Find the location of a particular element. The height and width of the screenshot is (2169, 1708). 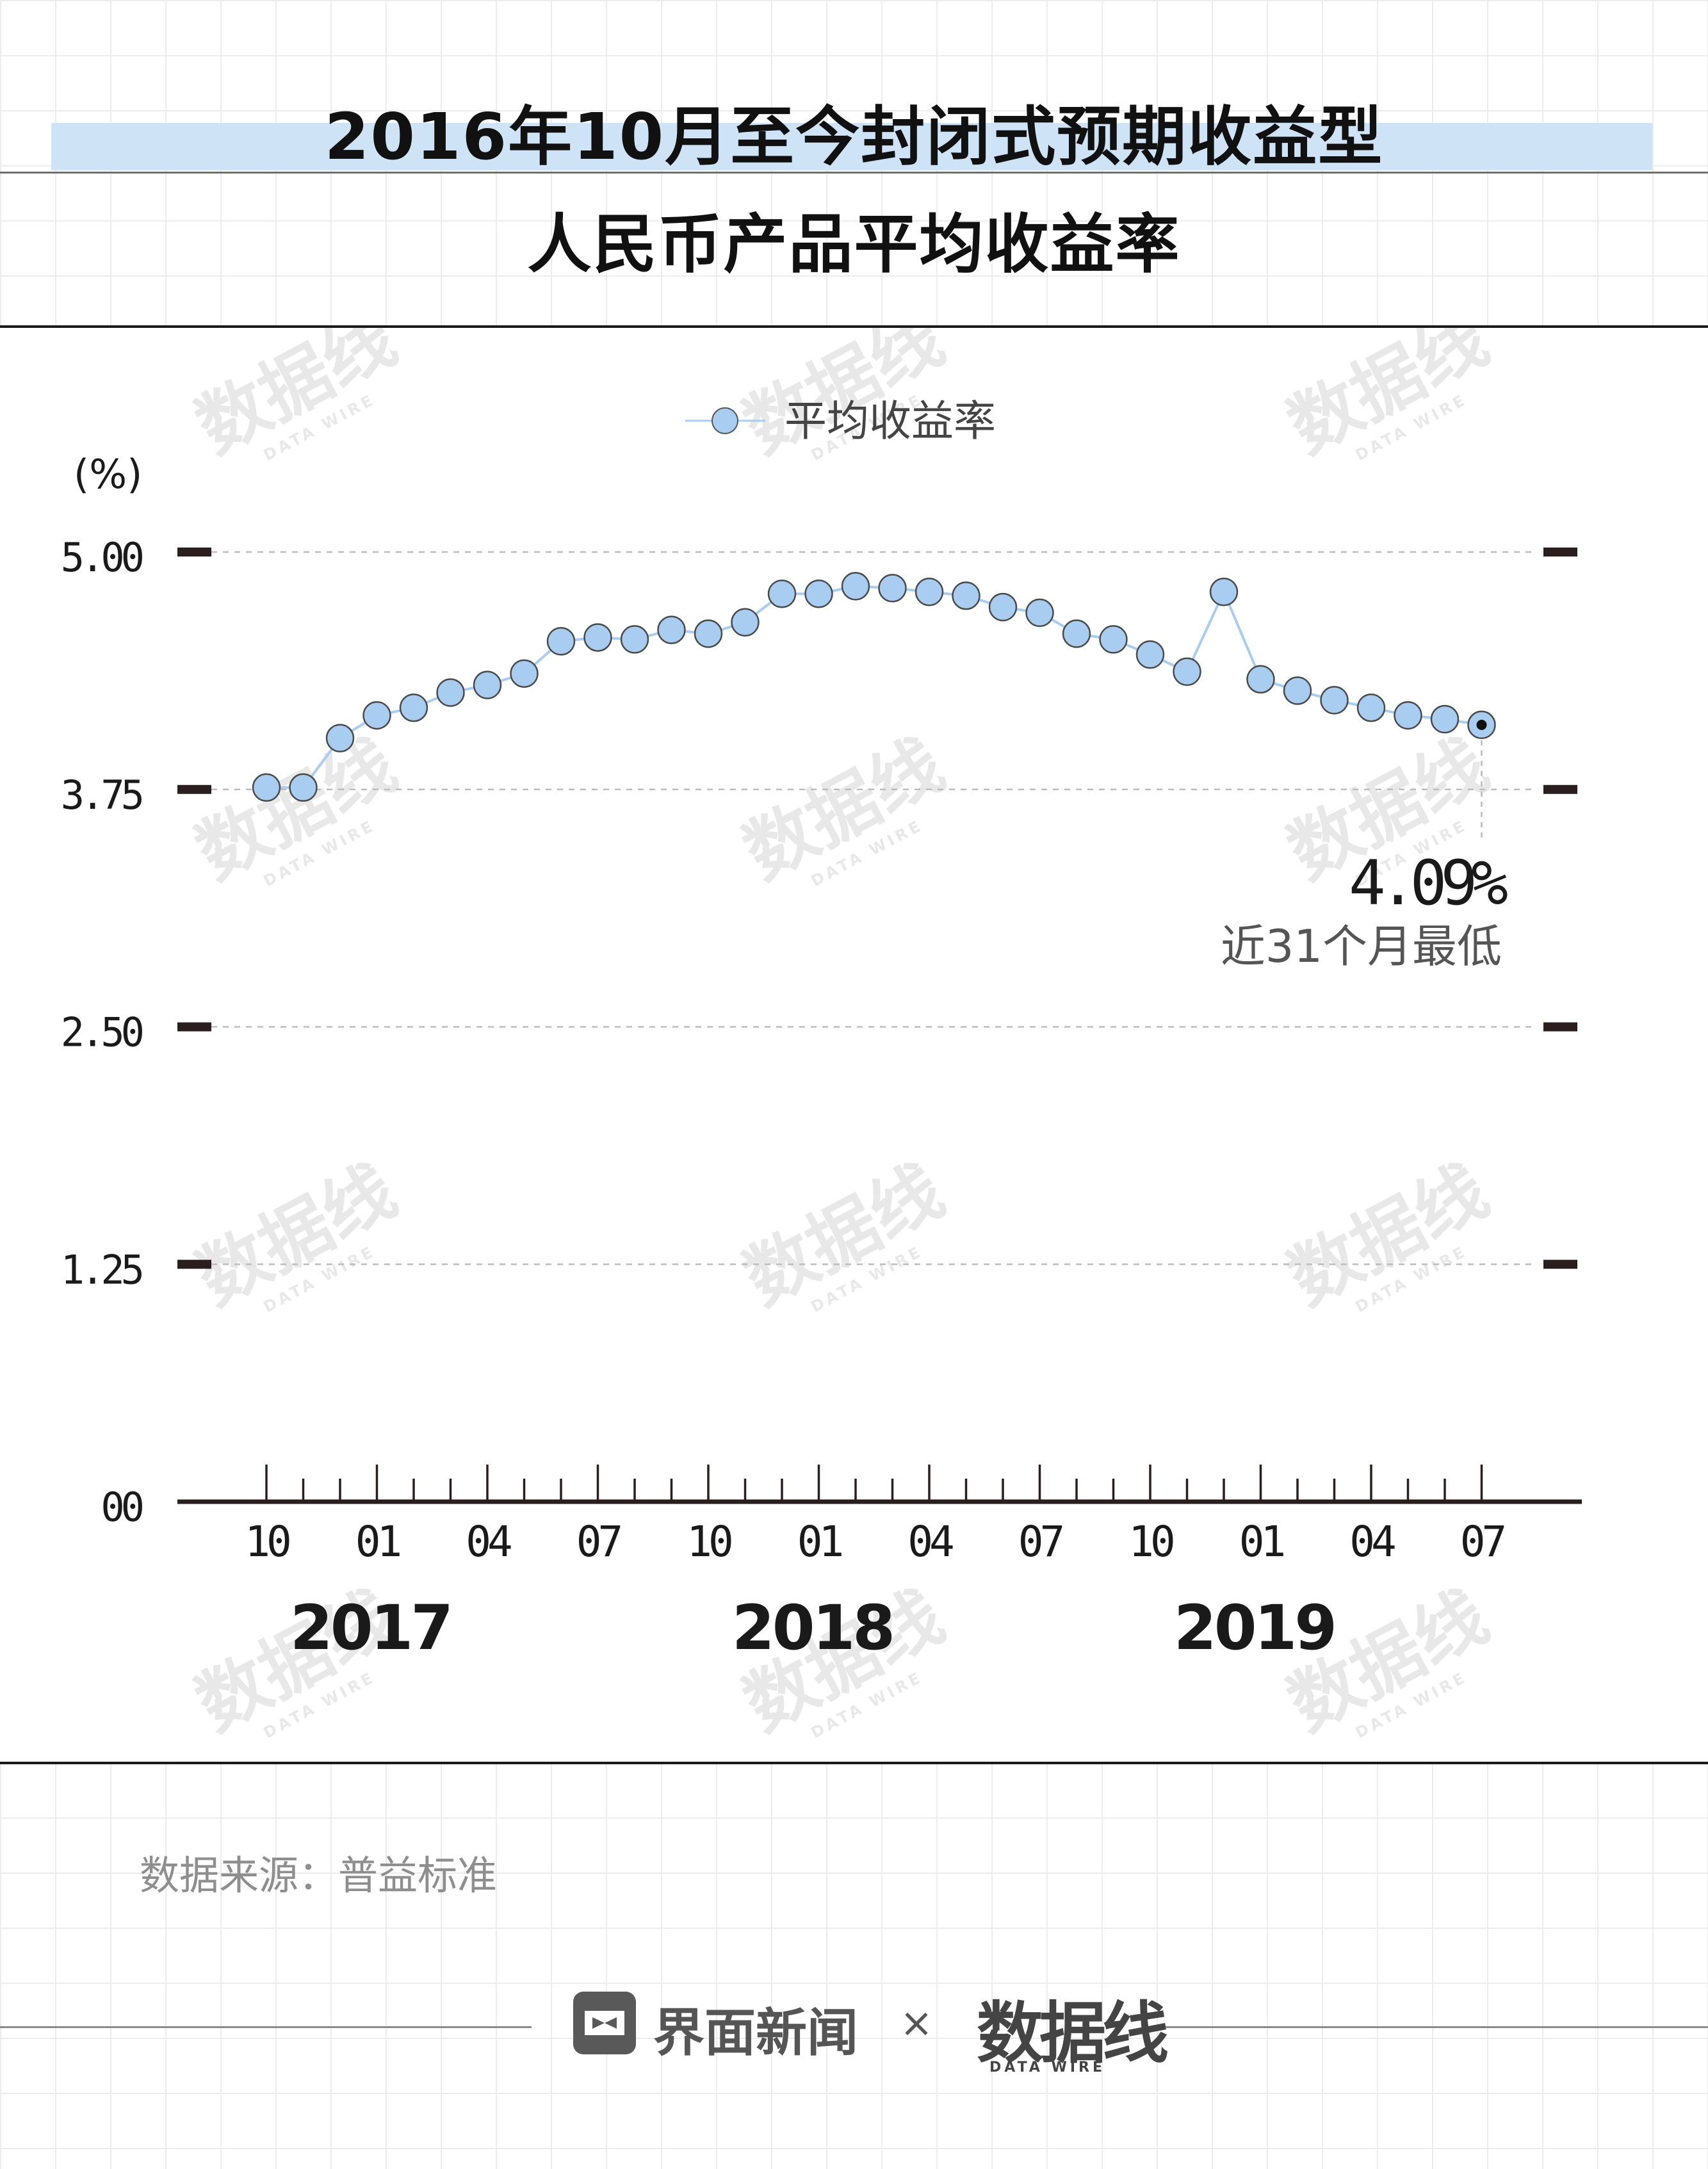

data-wire-logo-subtitle: DATA WIRE is located at coordinates (1047, 2067).